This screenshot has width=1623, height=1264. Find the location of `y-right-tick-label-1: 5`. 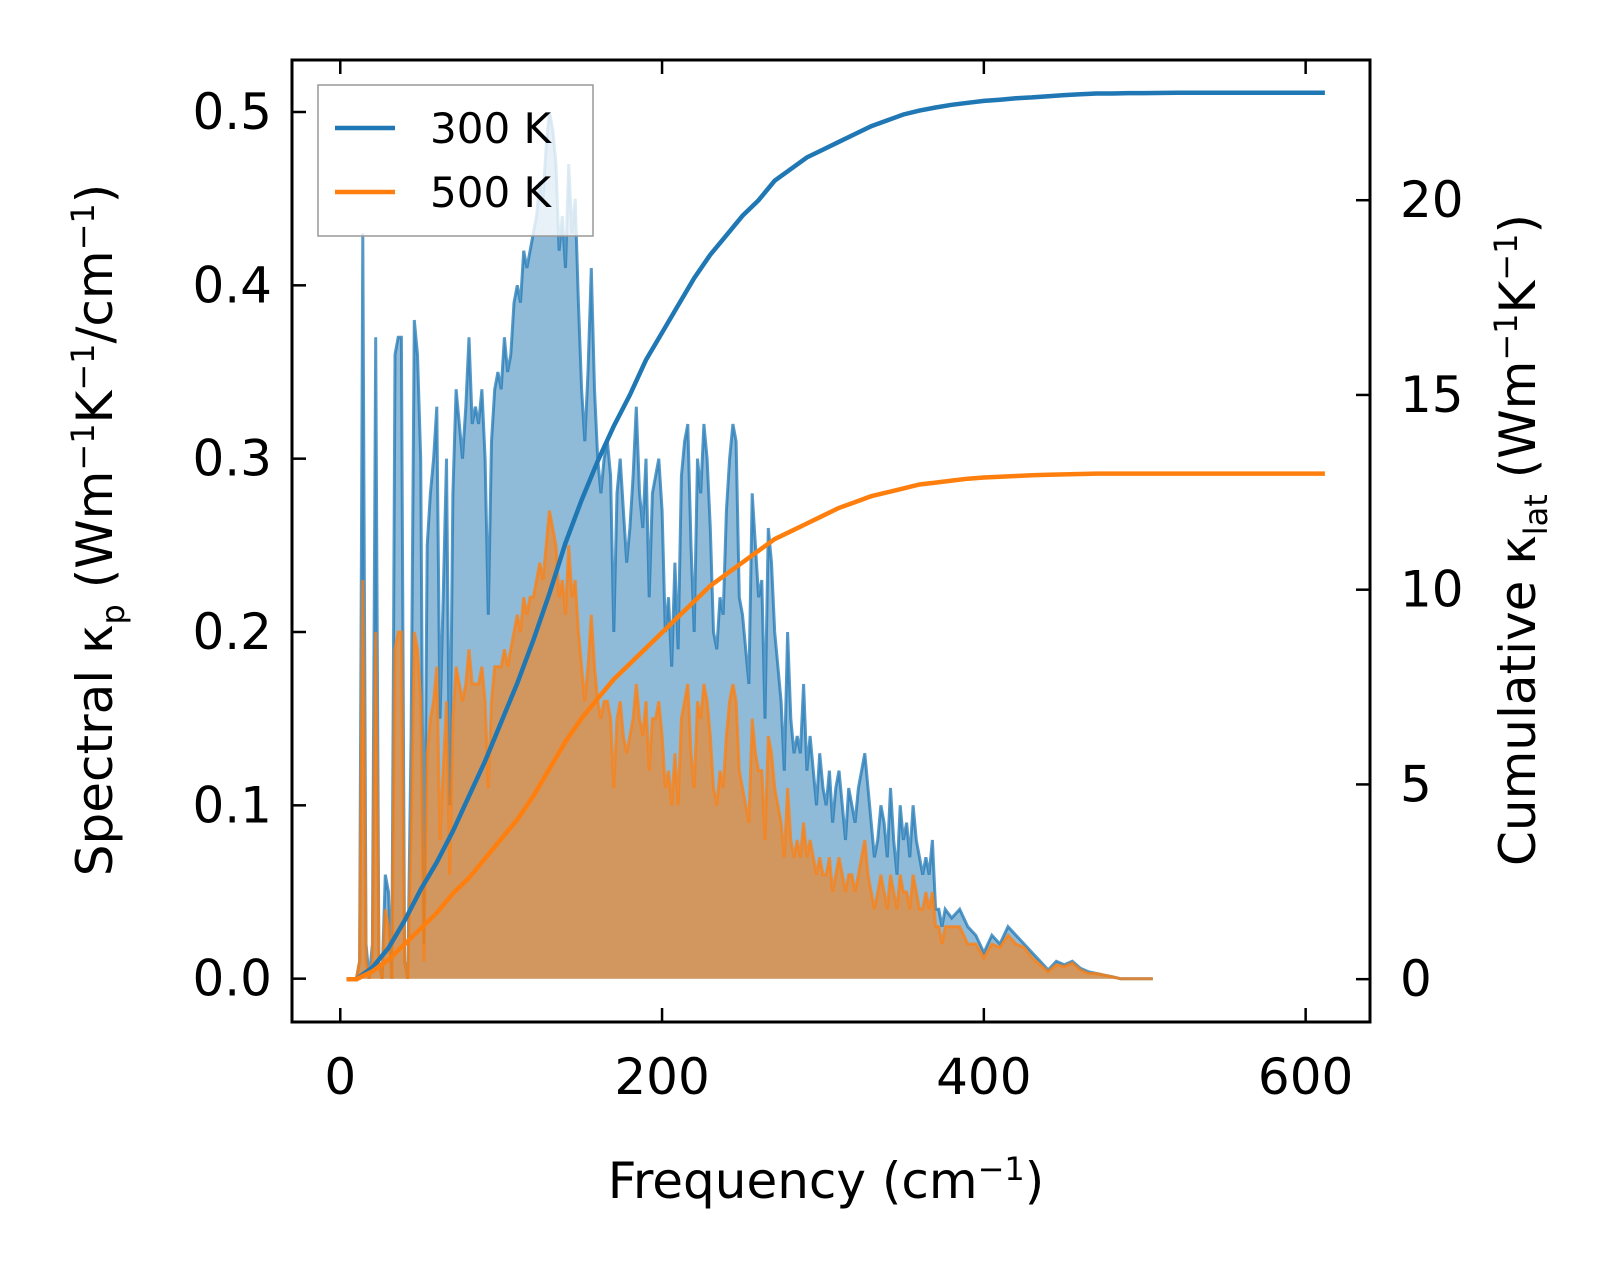

y-right-tick-label-1: 5 is located at coordinates (1416, 784).